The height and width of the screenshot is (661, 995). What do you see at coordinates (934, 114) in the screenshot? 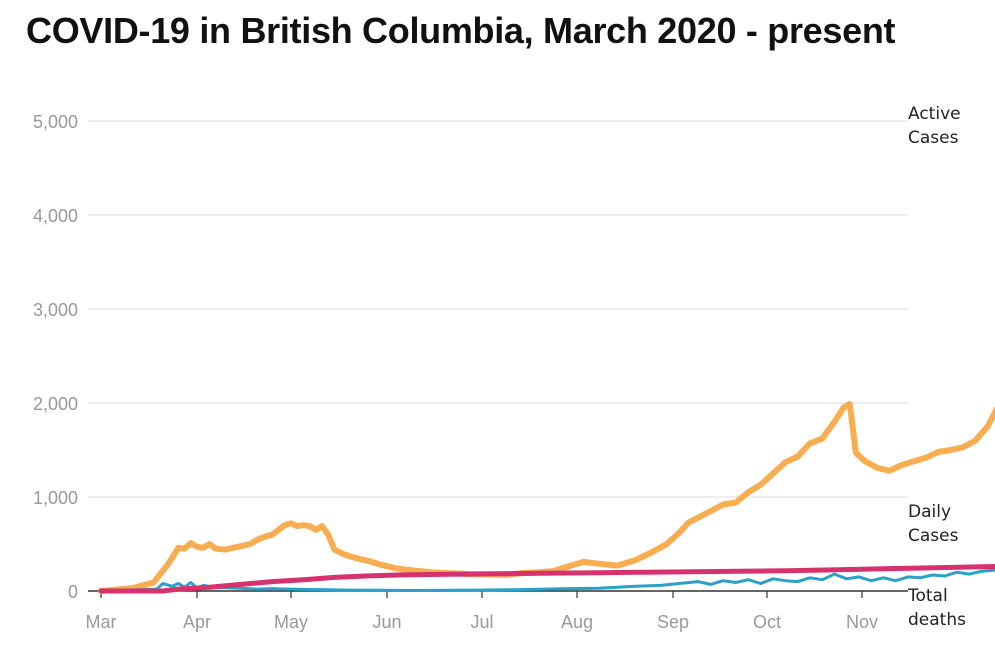
I see `active-cases-label: Active` at bounding box center [934, 114].